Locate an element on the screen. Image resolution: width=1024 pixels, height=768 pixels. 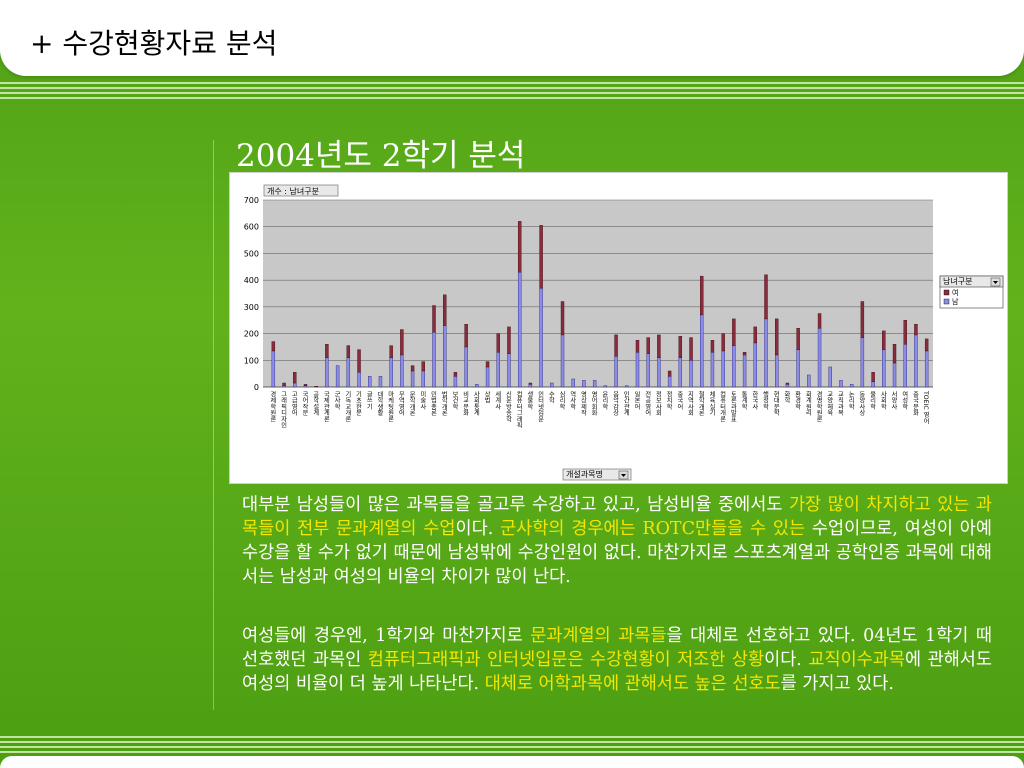
x-tick-label: 생물학 is located at coordinates (529, 400).